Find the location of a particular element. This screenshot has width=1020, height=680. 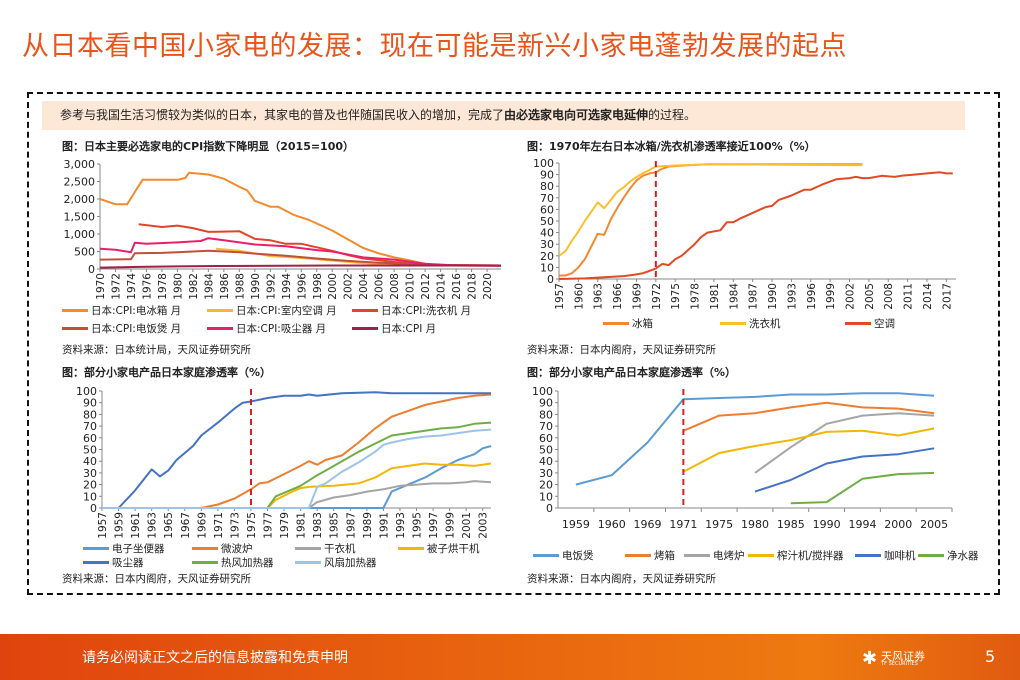

legend-label: 吸尘器 is located at coordinates (128, 563).